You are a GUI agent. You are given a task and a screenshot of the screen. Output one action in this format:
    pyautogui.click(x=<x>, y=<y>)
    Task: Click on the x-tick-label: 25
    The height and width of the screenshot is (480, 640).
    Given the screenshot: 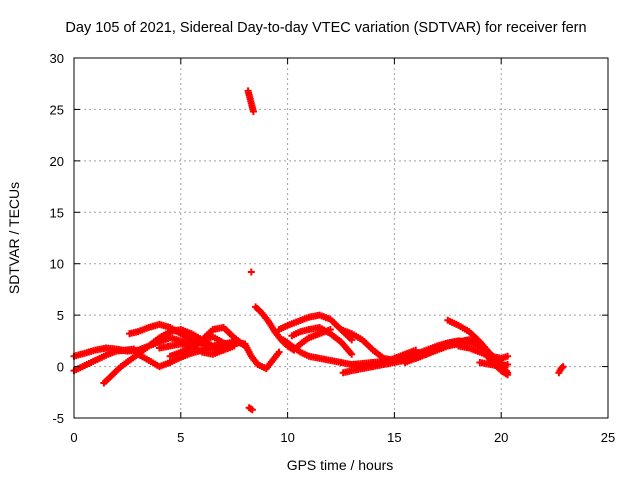 What is the action you would take?
    pyautogui.click(x=608, y=437)
    